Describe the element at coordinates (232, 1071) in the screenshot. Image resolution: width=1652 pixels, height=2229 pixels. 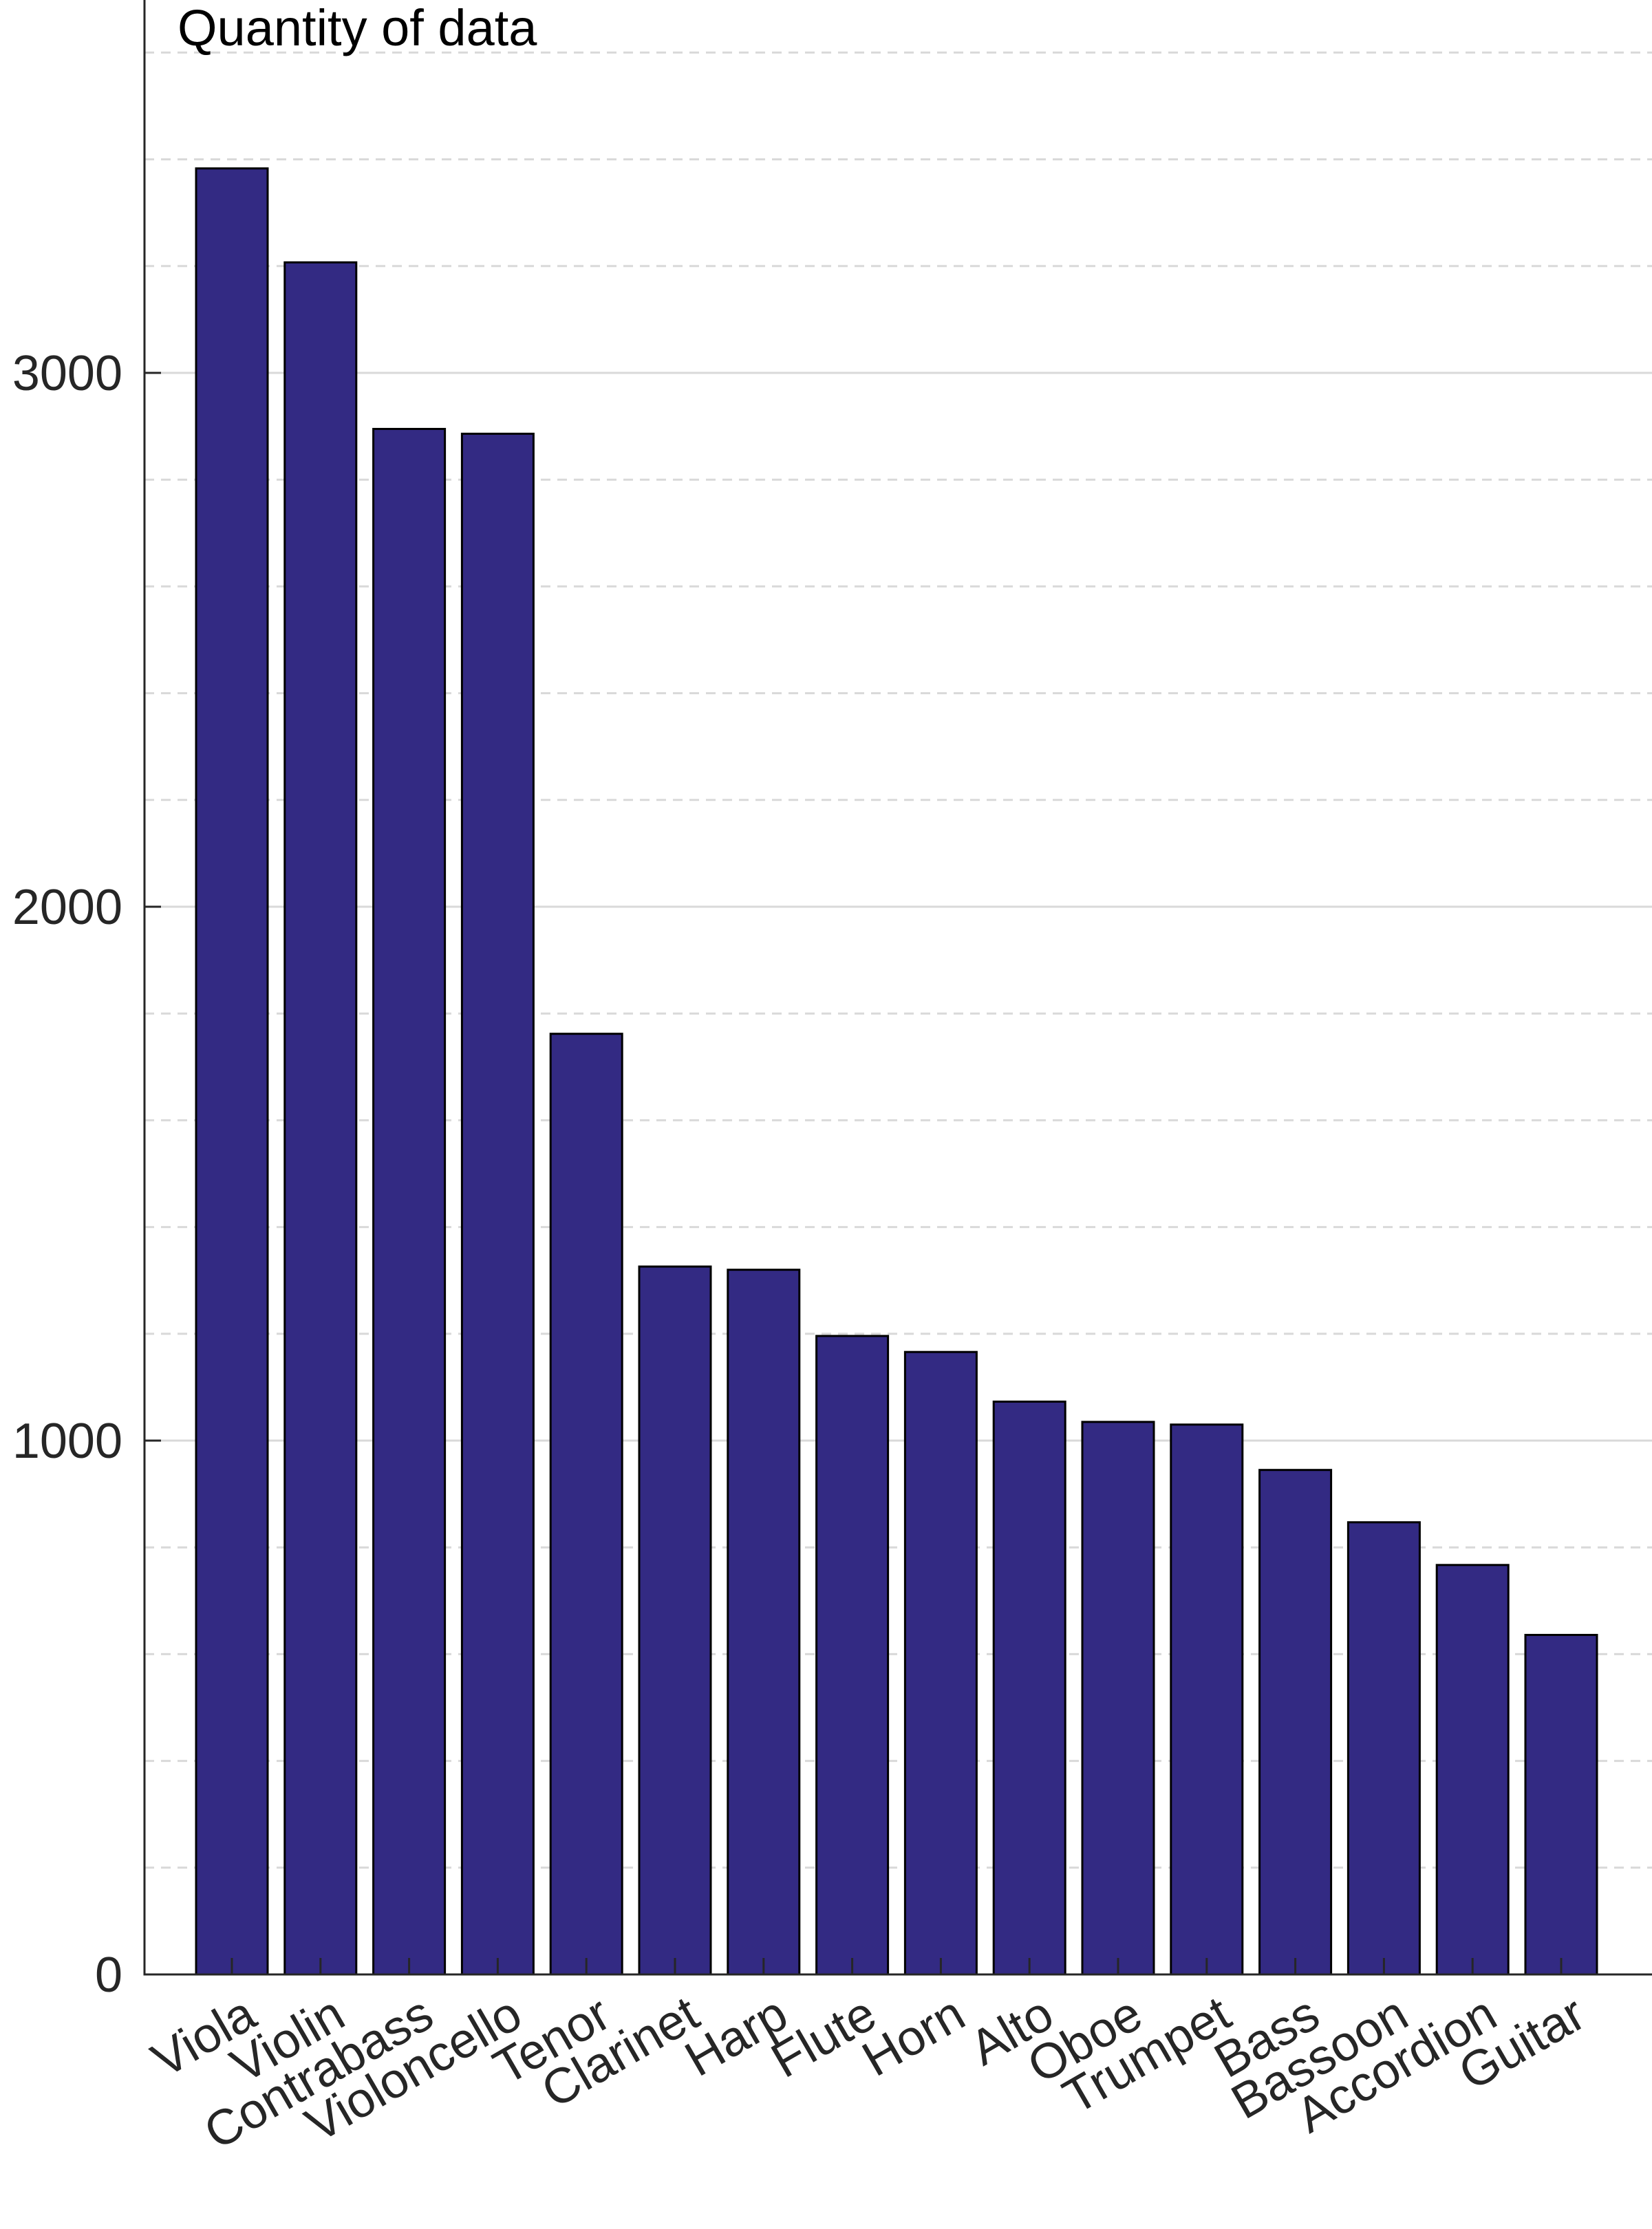
I see `bar-viola` at that location.